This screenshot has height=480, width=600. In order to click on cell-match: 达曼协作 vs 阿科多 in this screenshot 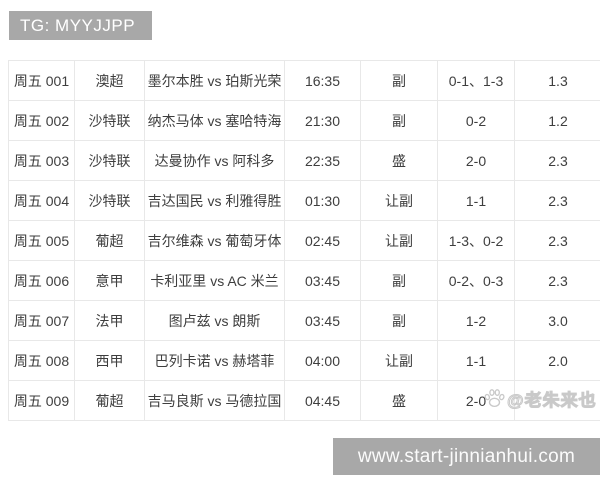, I will do `click(215, 161)`.